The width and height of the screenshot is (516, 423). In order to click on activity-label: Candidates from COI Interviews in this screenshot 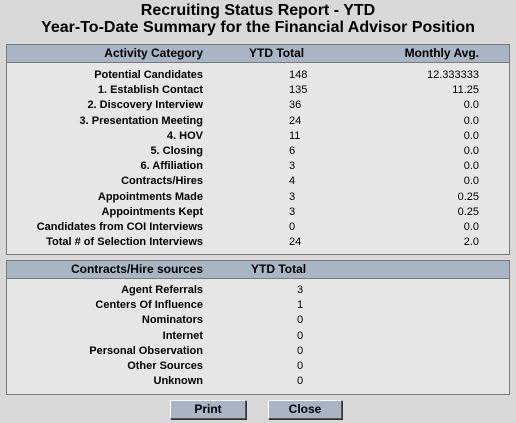, I will do `click(119, 227)`.